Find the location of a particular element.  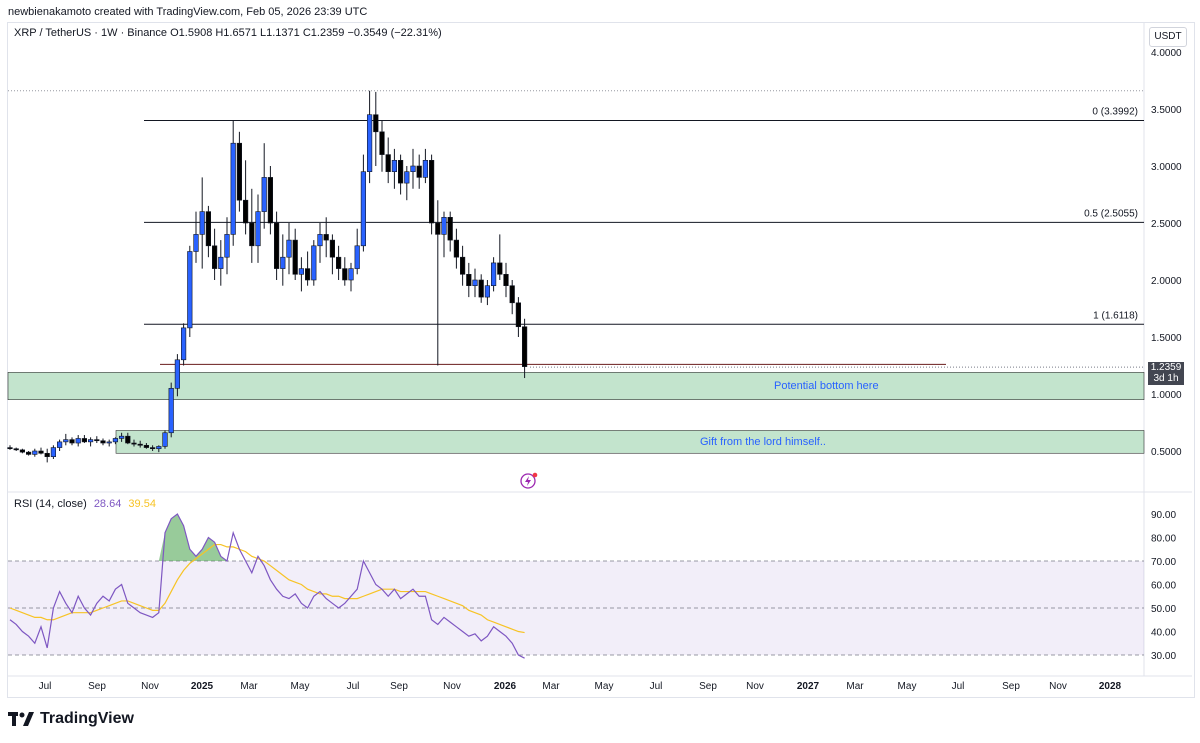

rsi-ma-value: 39.54 is located at coordinates (142, 504).